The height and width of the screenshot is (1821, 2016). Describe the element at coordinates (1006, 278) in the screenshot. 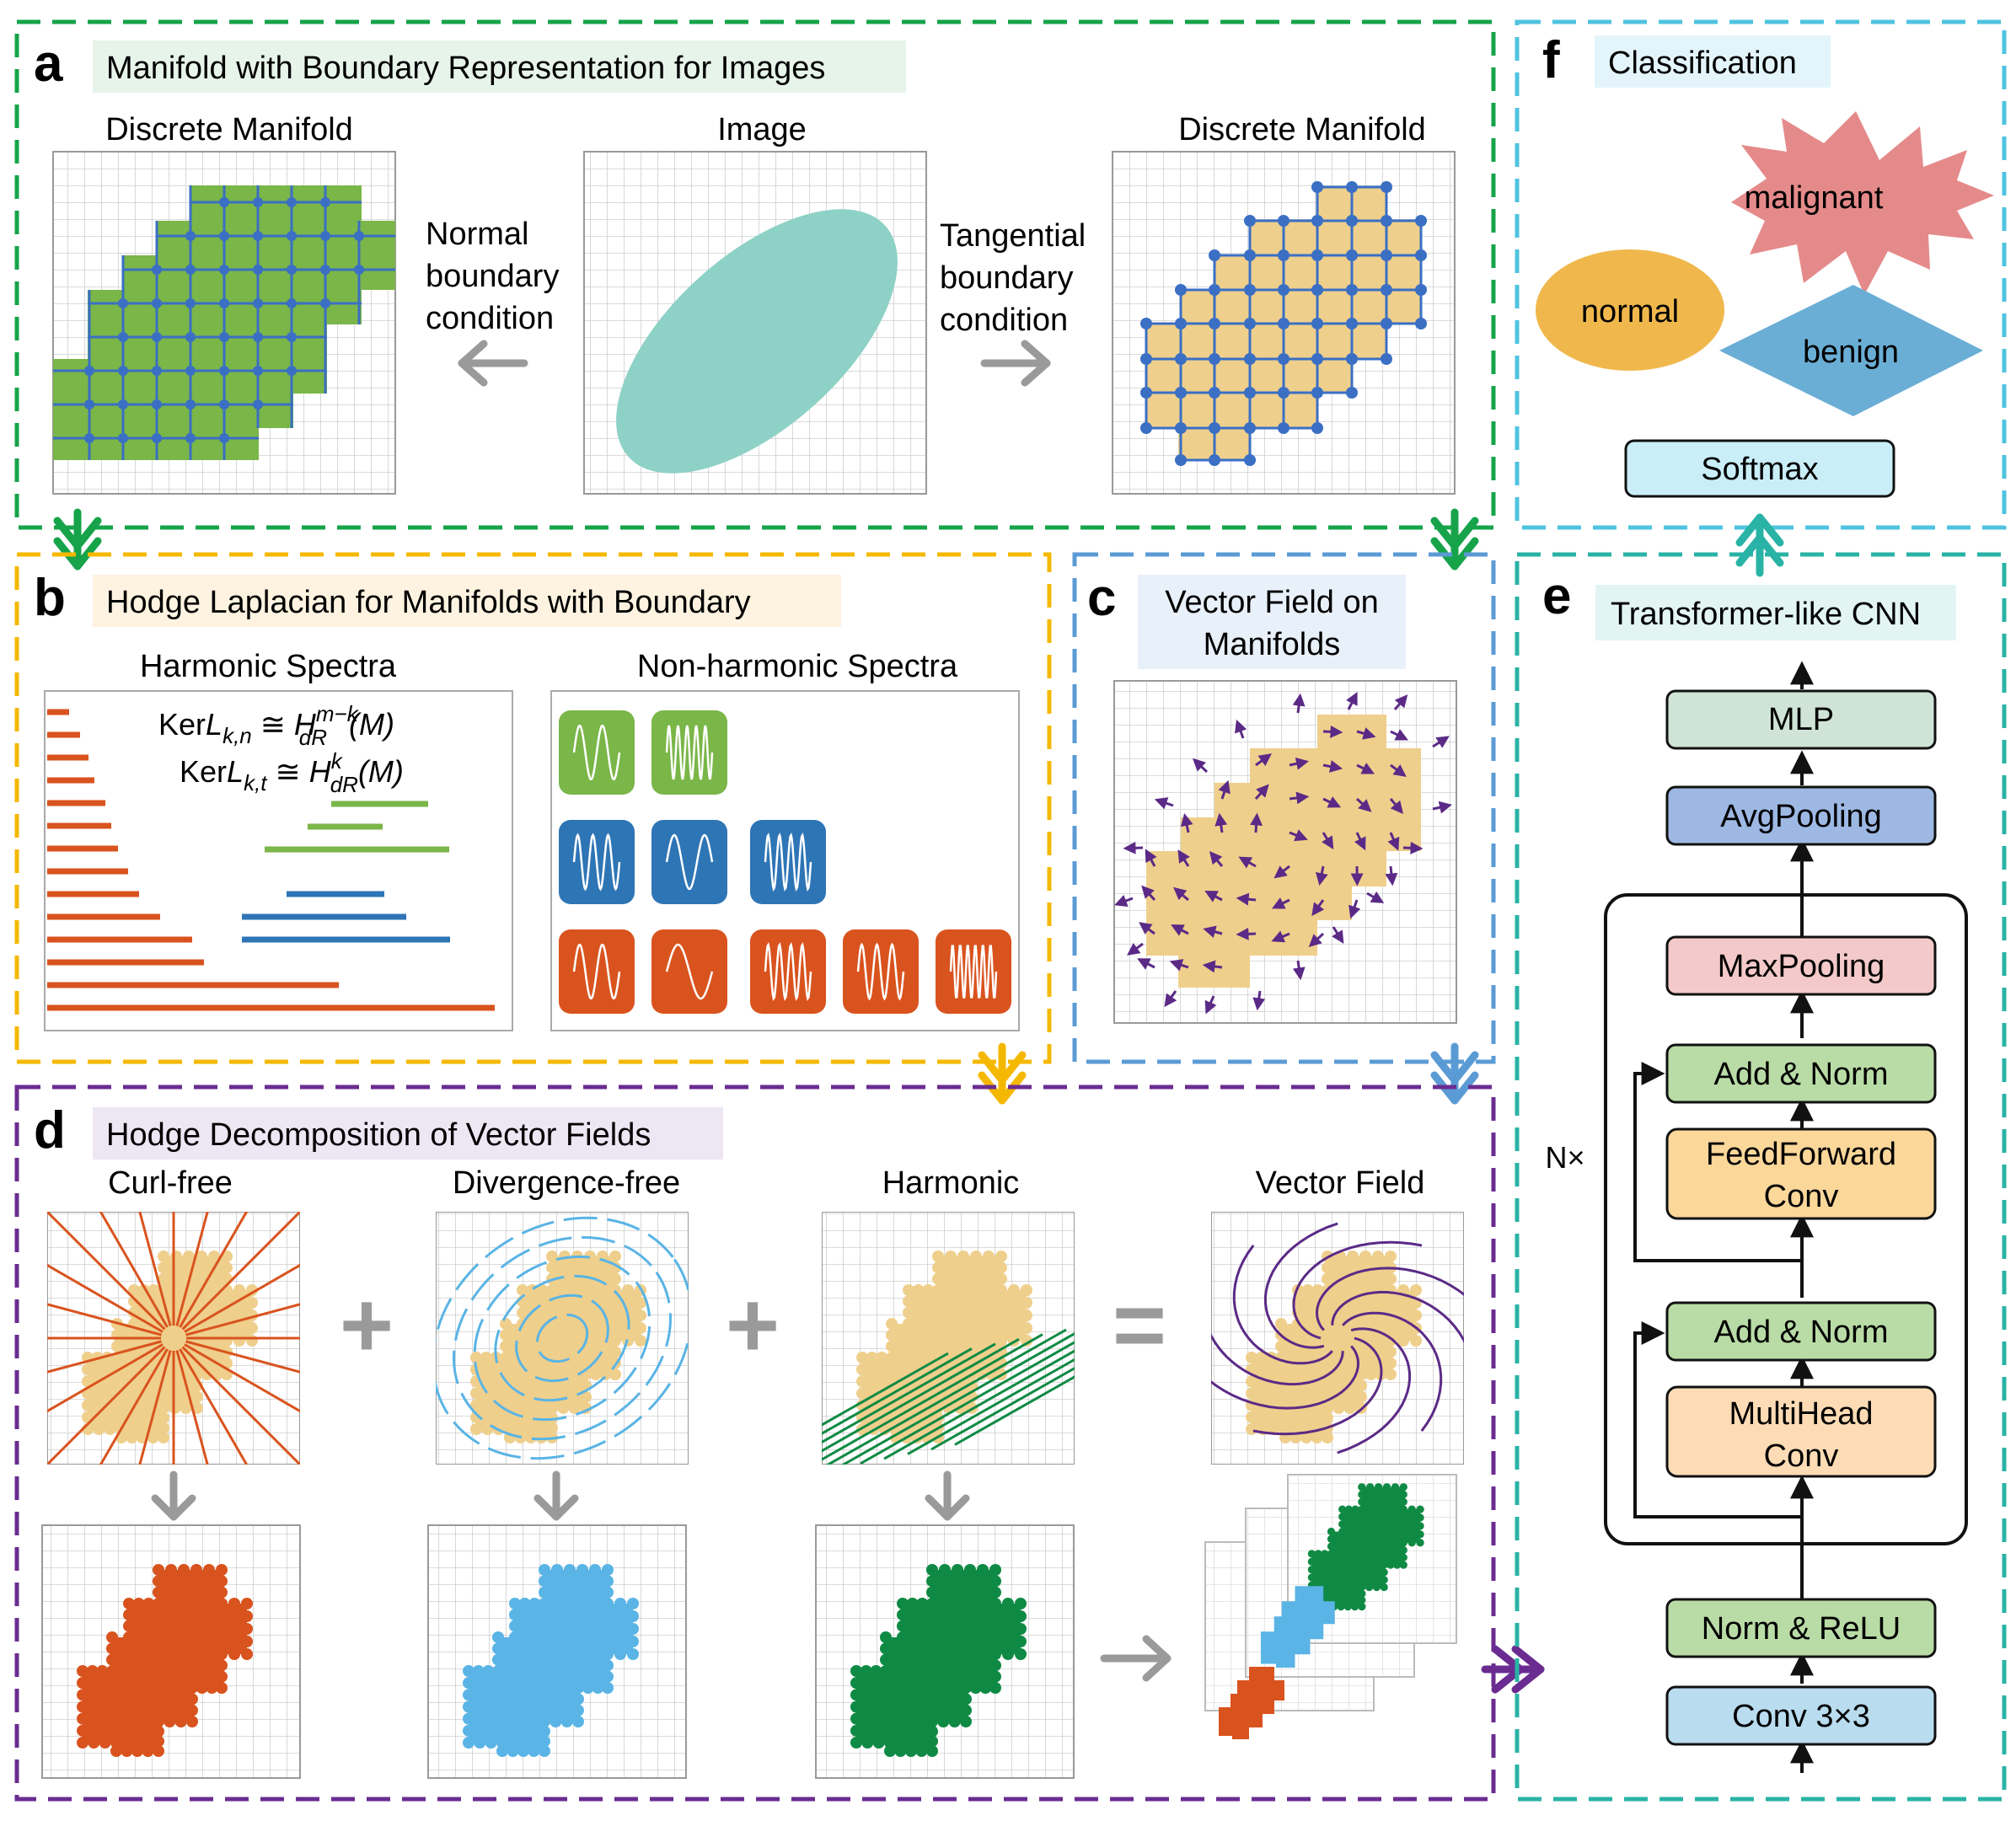

I see `tangential-bc-line2: boundary` at that location.